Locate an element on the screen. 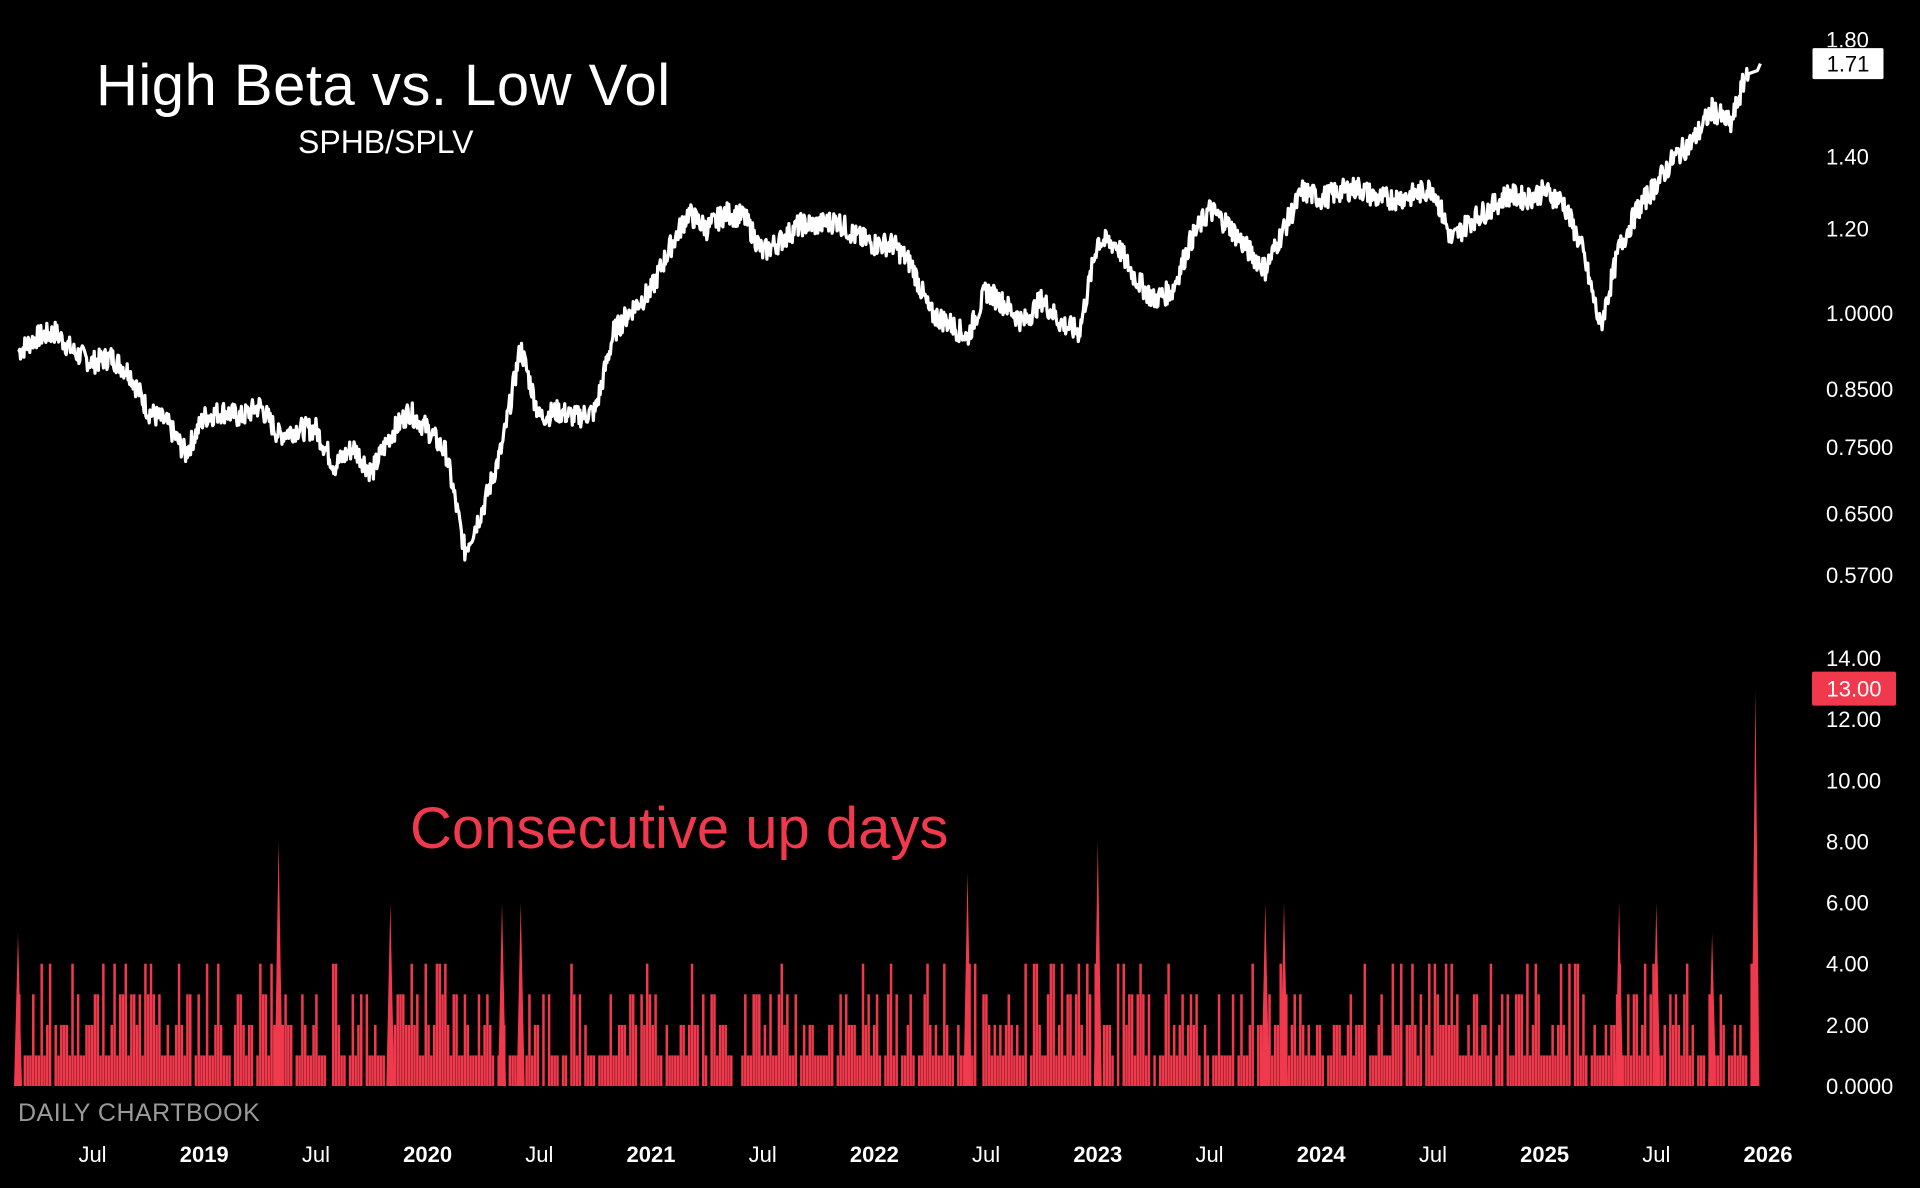 Image resolution: width=1920 pixels, height=1188 pixels. streak-spike is located at coordinates (1284, 994).